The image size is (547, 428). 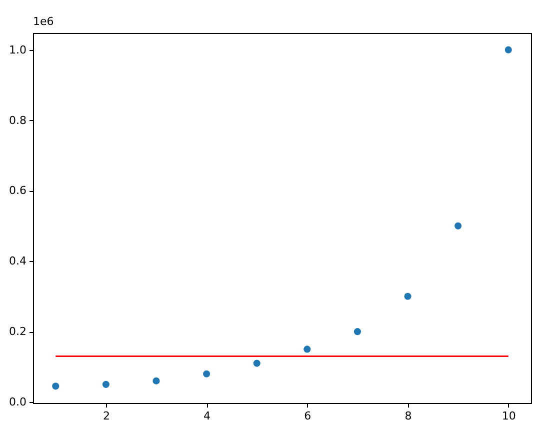 What do you see at coordinates (308, 416) in the screenshot?
I see `x-tick-label: 6` at bounding box center [308, 416].